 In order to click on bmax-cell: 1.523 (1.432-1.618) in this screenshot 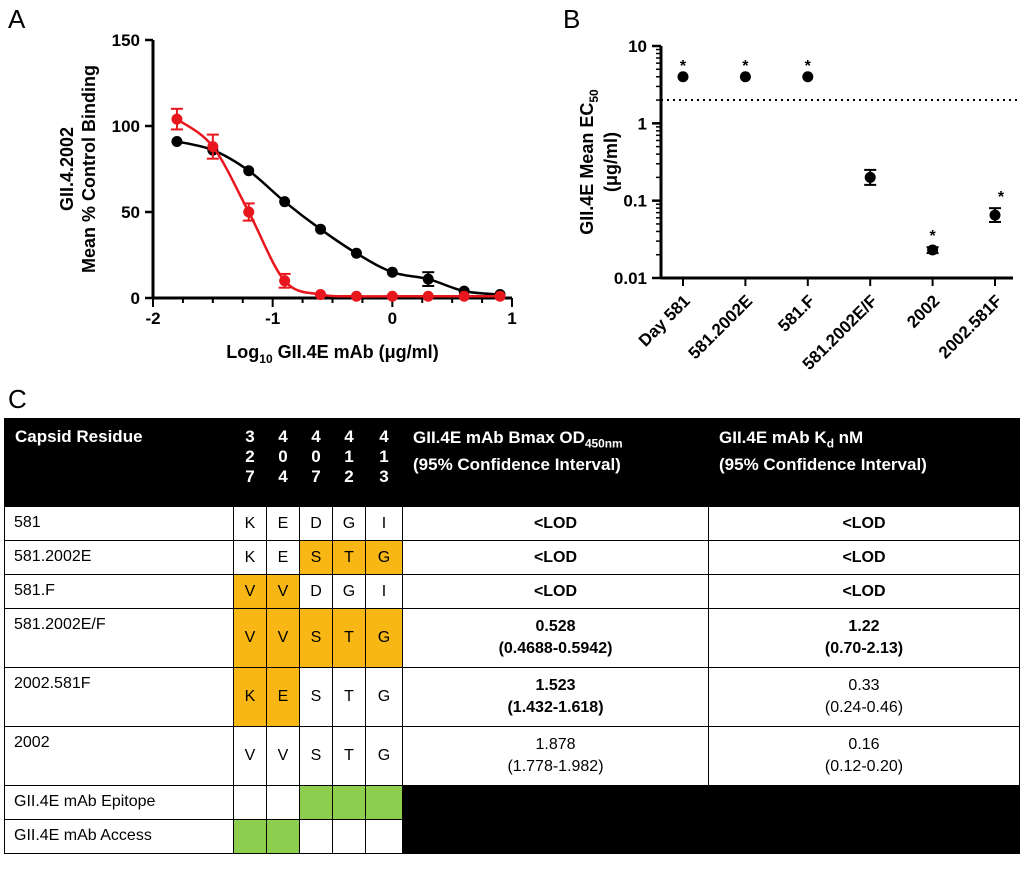, I will do `click(555, 697)`.